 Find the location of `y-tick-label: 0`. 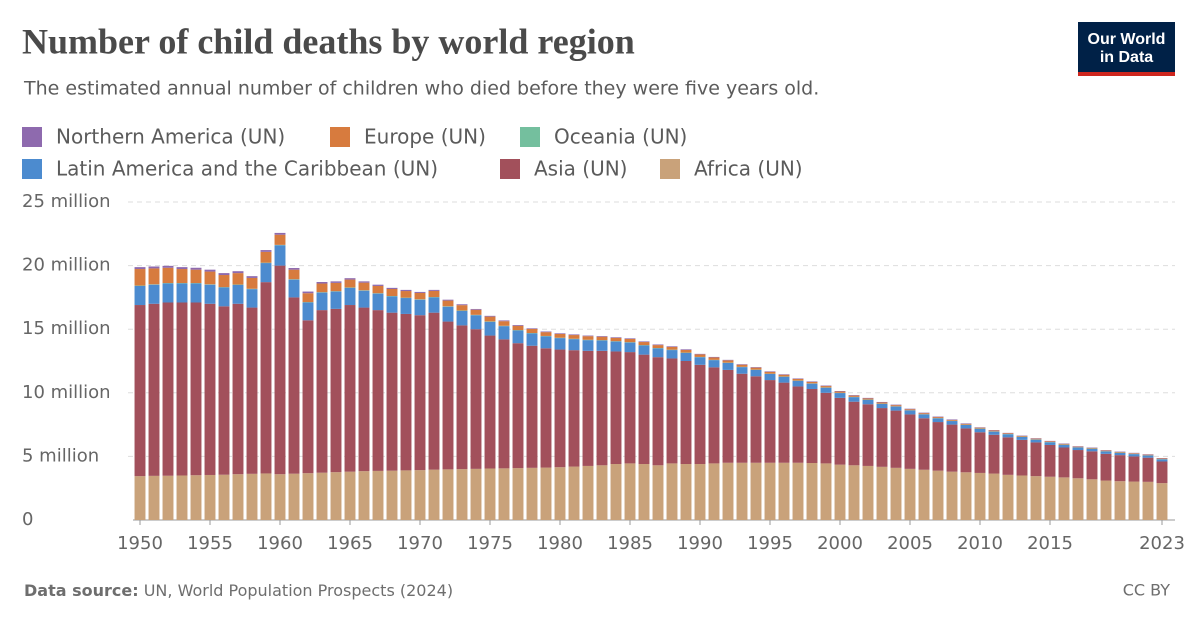

y-tick-label: 0 is located at coordinates (27, 519).